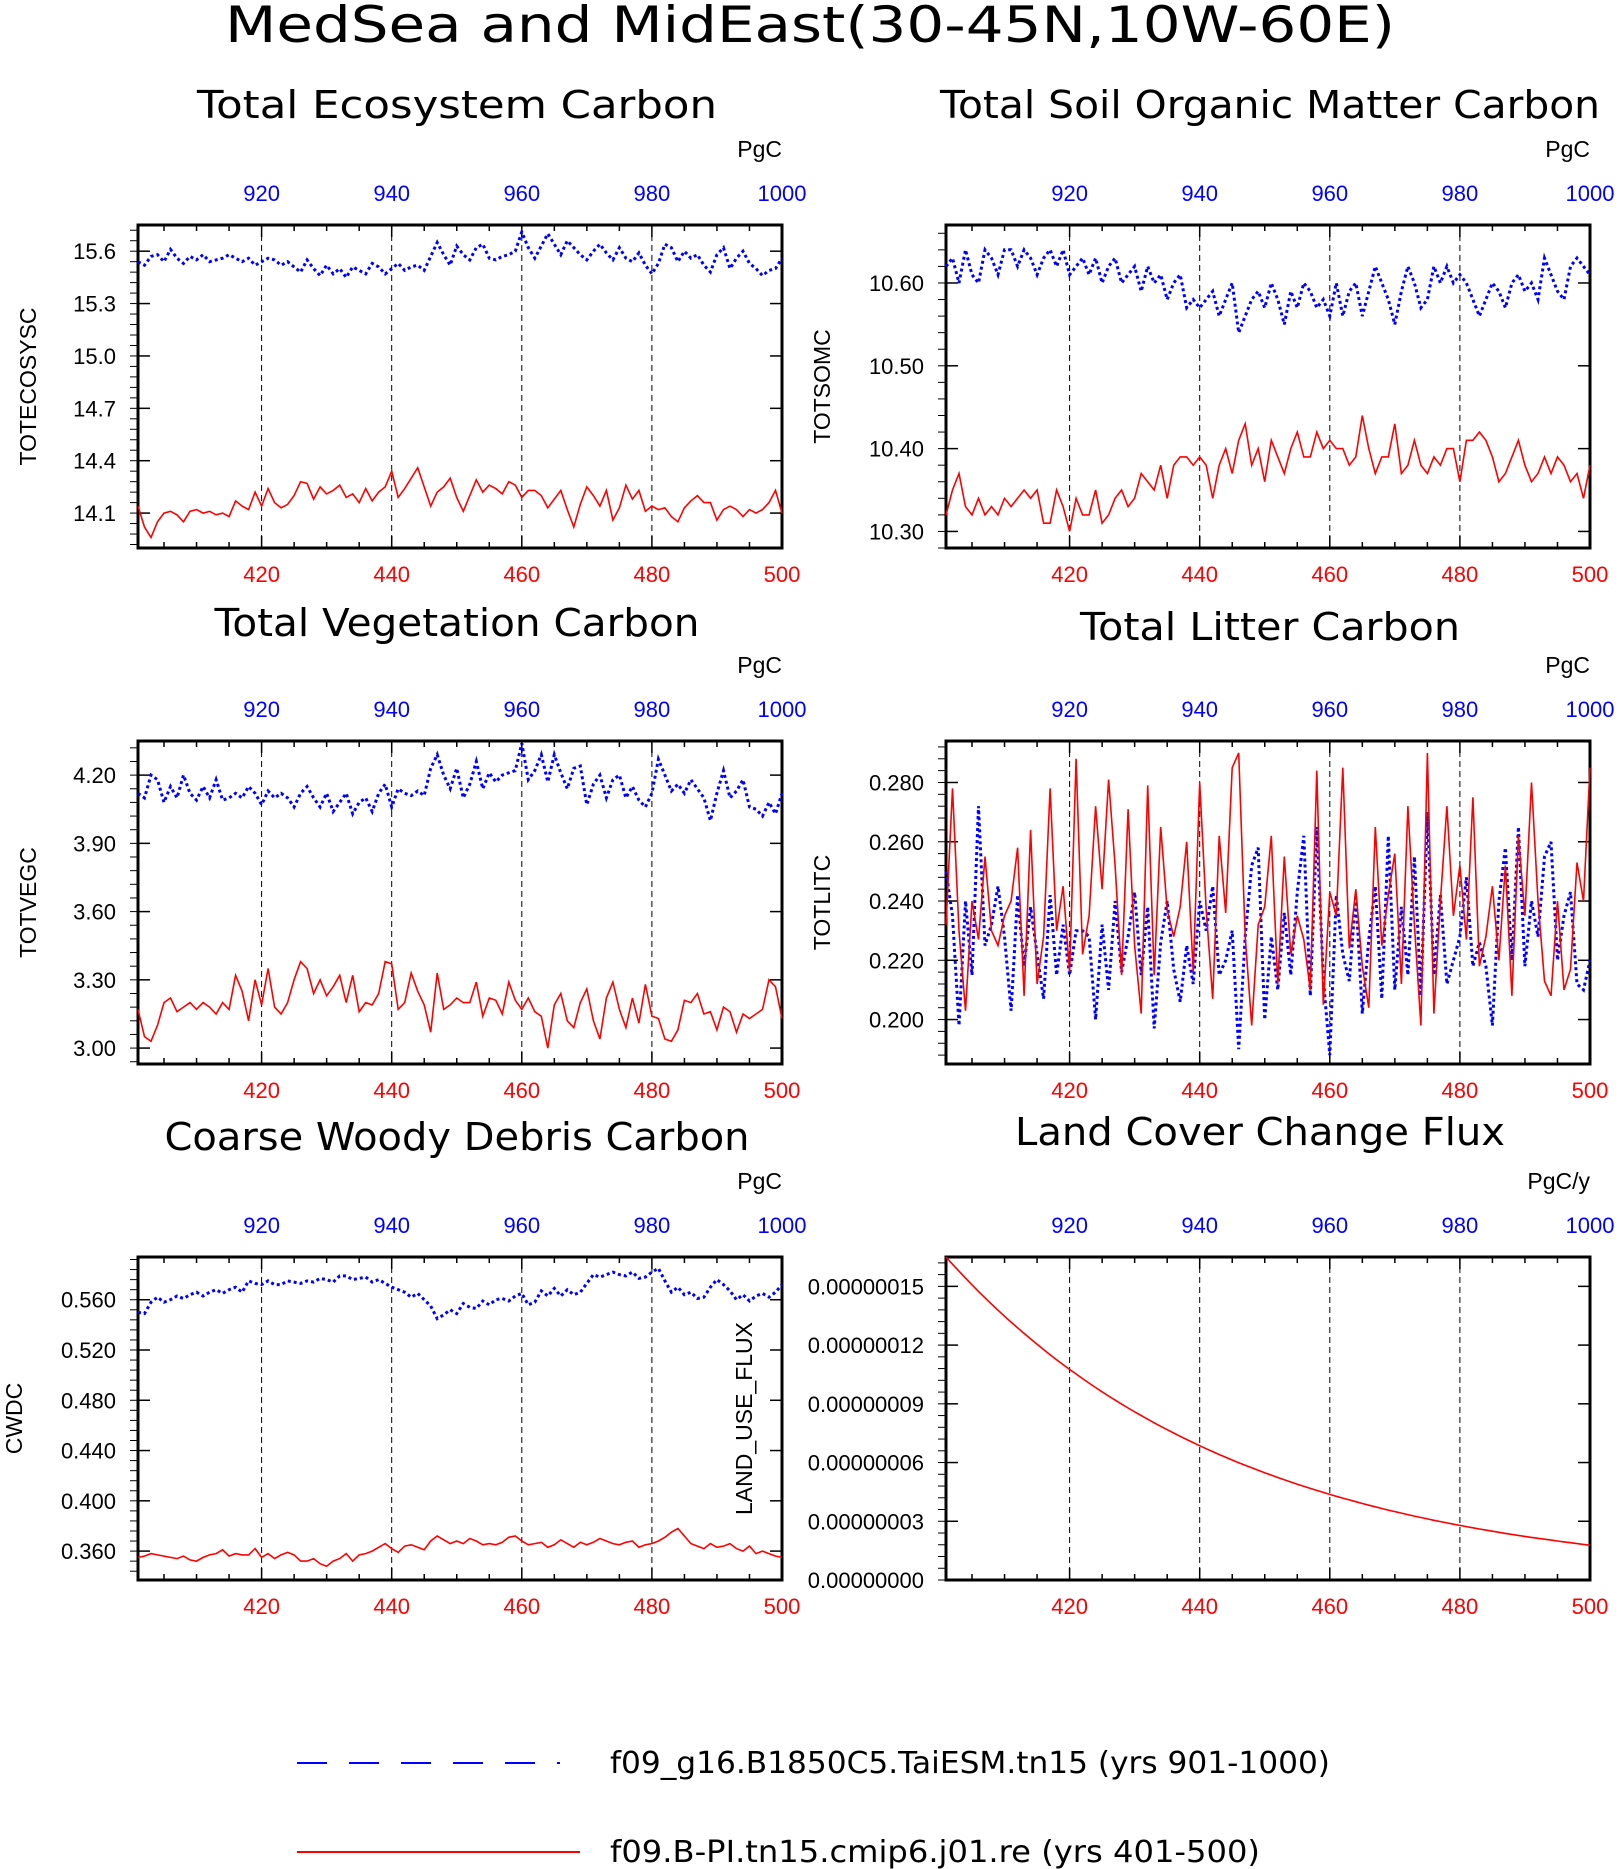 This screenshot has width=1620, height=1869. I want to click on panel-title: Total Ecosystem Carbon, so click(456, 105).